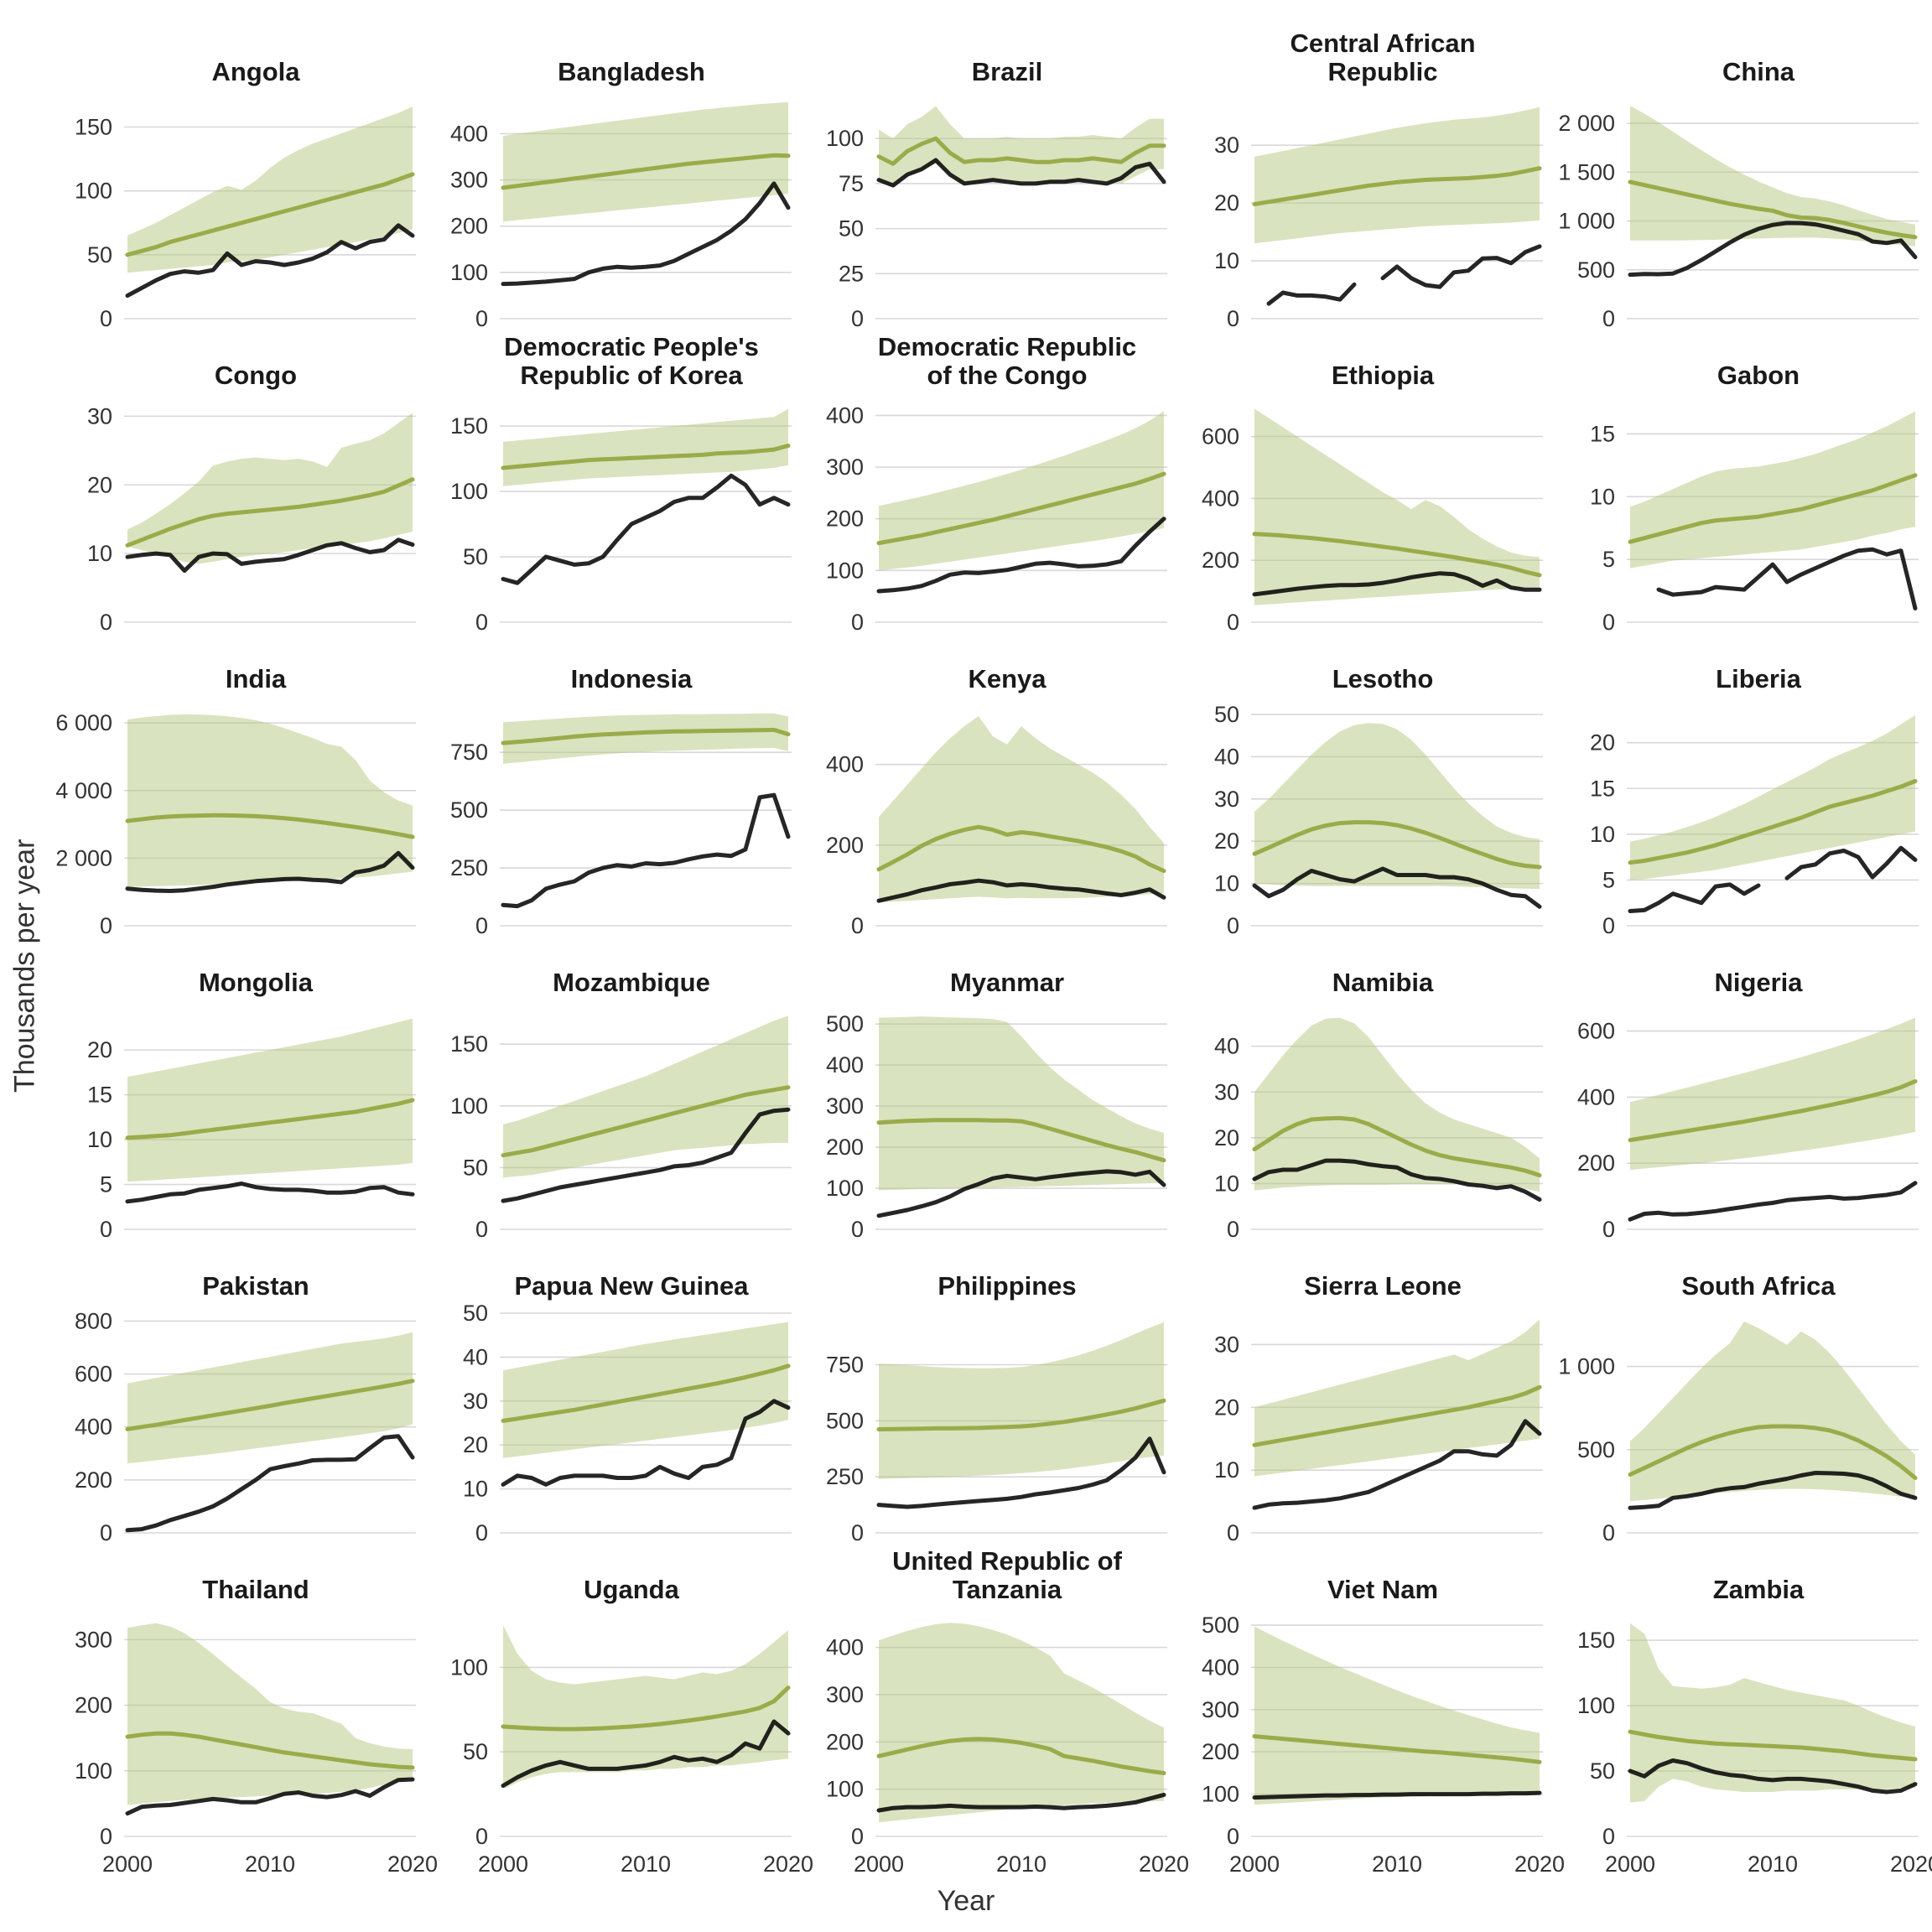 The image size is (1932, 1932). Describe the element at coordinates (618, 1716) in the screenshot. I see `panel-uganda: Uganda 0 50 100 2000 2010 2020` at that location.